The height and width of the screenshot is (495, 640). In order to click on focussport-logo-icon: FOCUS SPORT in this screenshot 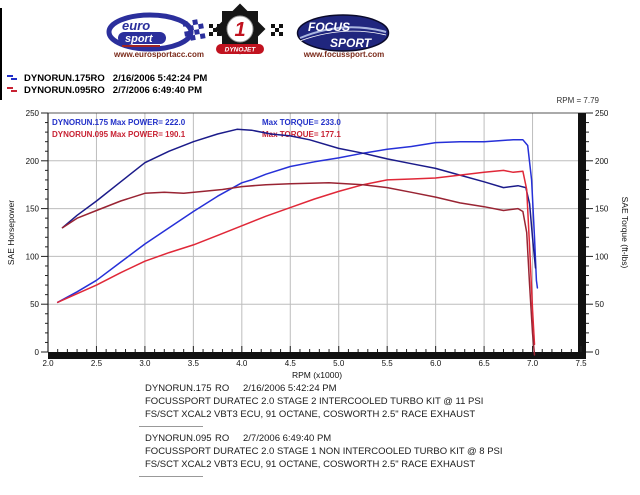, I will do `click(343, 33)`.